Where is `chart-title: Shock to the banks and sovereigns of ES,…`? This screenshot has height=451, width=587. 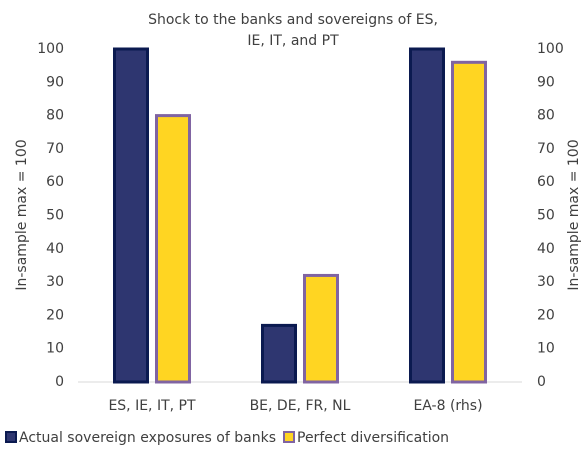
chart-title: Shock to the banks and sovereigns of ES,… is located at coordinates (293, 30).